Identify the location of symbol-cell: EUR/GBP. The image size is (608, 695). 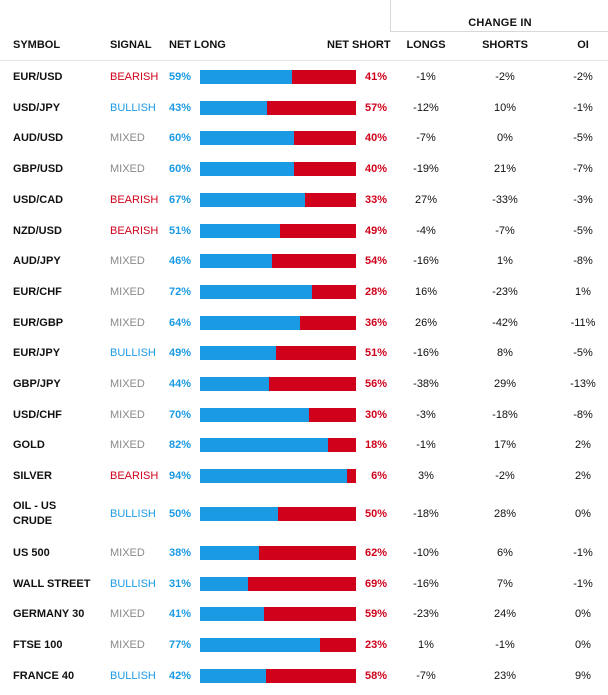
(38, 322).